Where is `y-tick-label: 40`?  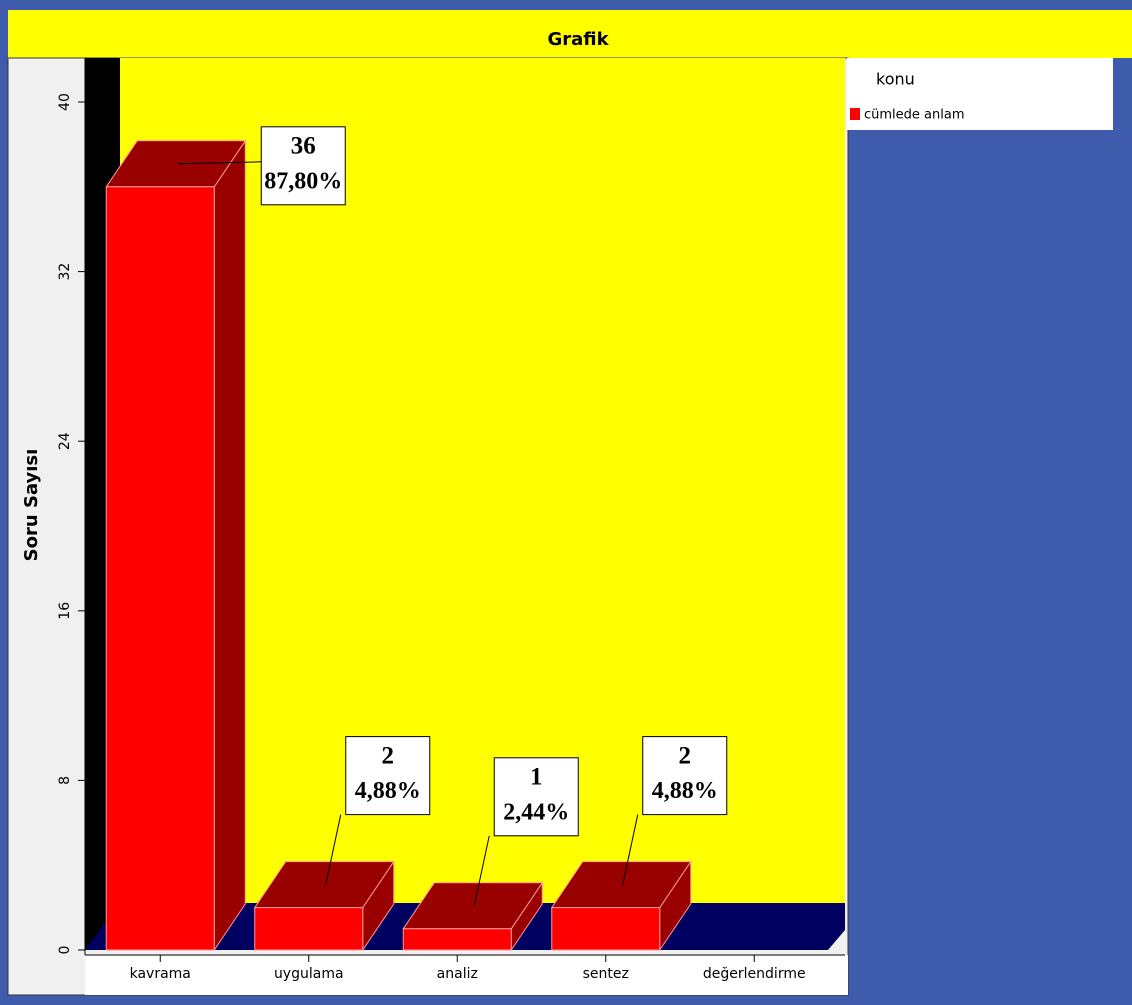 y-tick-label: 40 is located at coordinates (65, 102).